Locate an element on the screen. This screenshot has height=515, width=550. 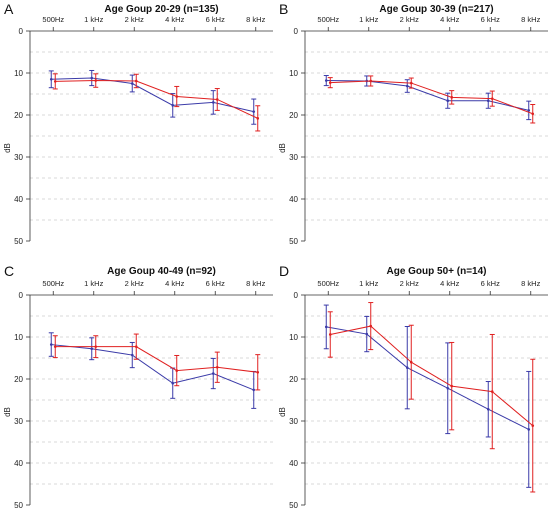
chart-title: Age Goup 50+ (n=14) is located at coordinates (436, 271).